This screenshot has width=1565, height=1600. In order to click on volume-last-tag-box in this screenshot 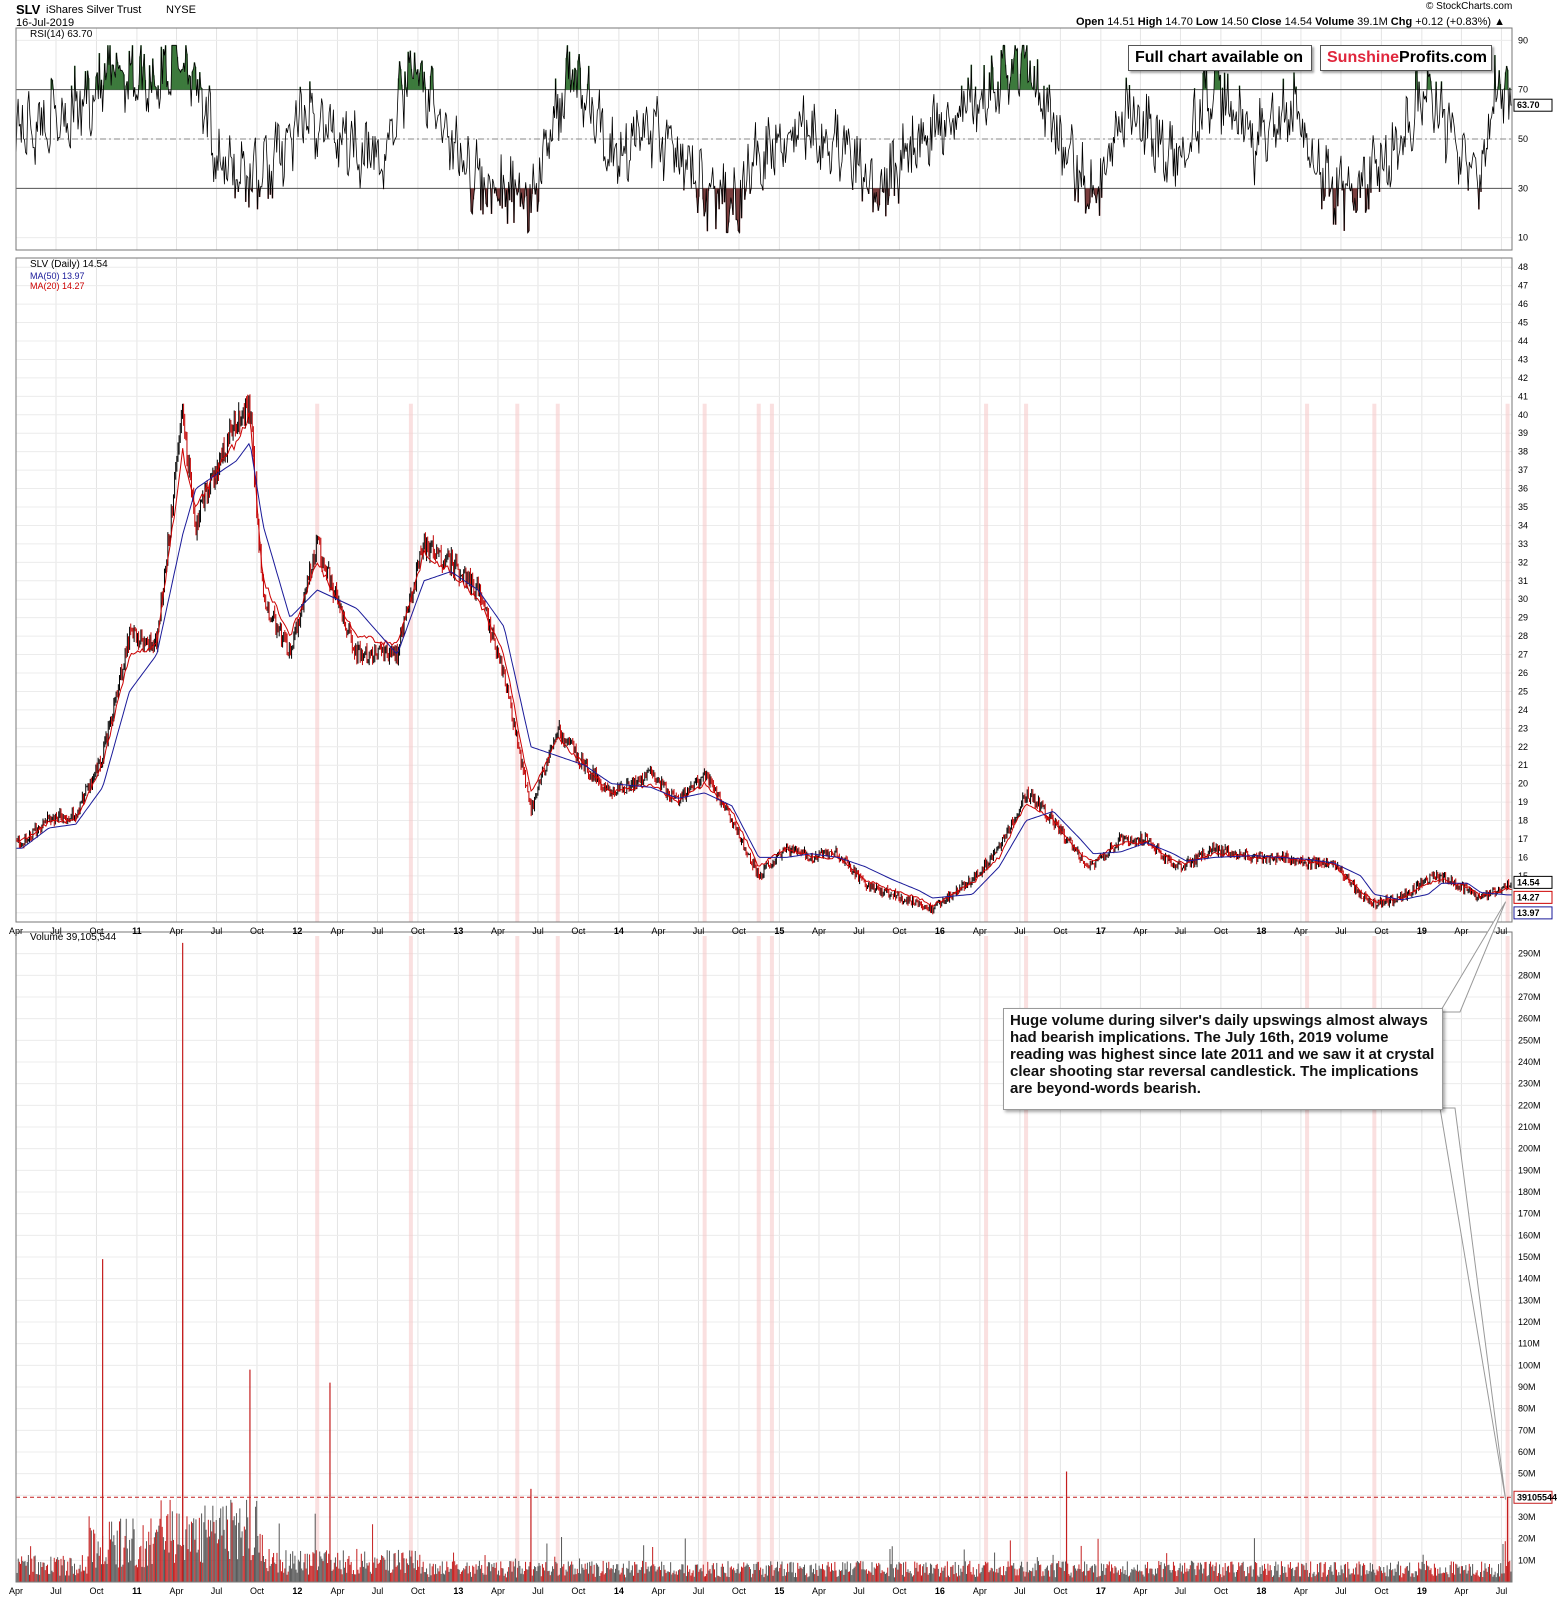, I will do `click(1533, 1497)`.